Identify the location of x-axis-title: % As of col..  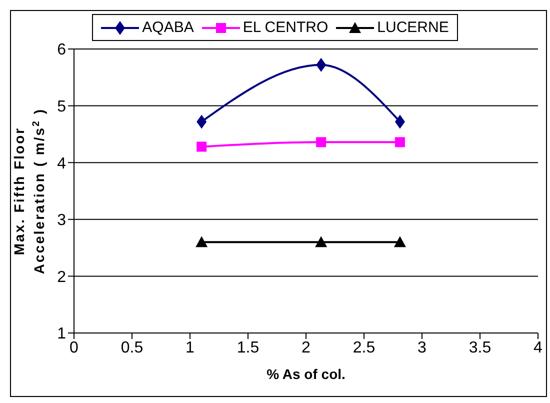
(306, 374).